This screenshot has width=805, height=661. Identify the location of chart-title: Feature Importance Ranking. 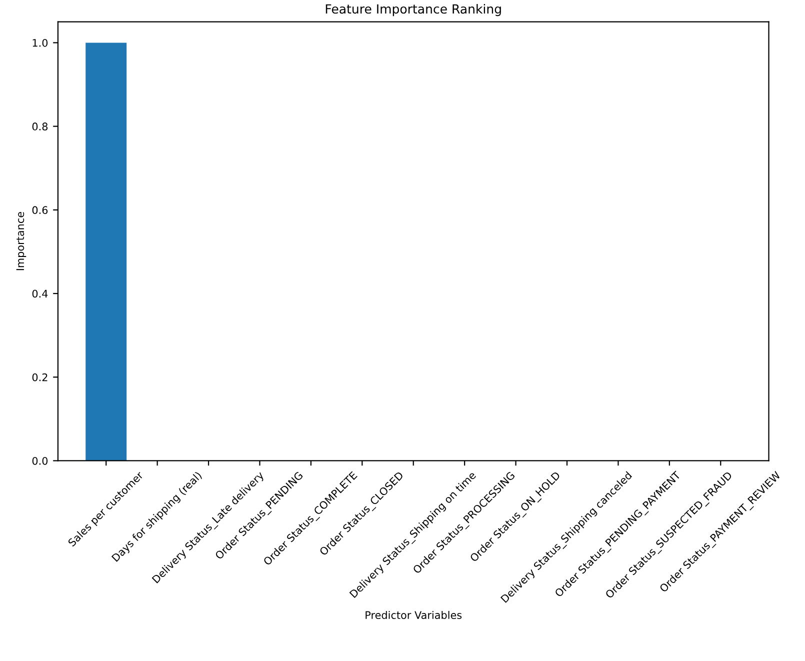
(413, 10).